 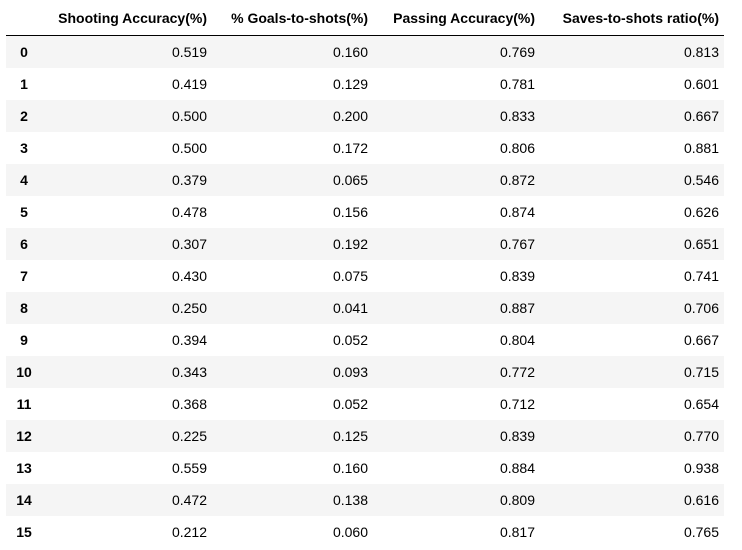 What do you see at coordinates (24, 532) in the screenshot?
I see `row-index: 15` at bounding box center [24, 532].